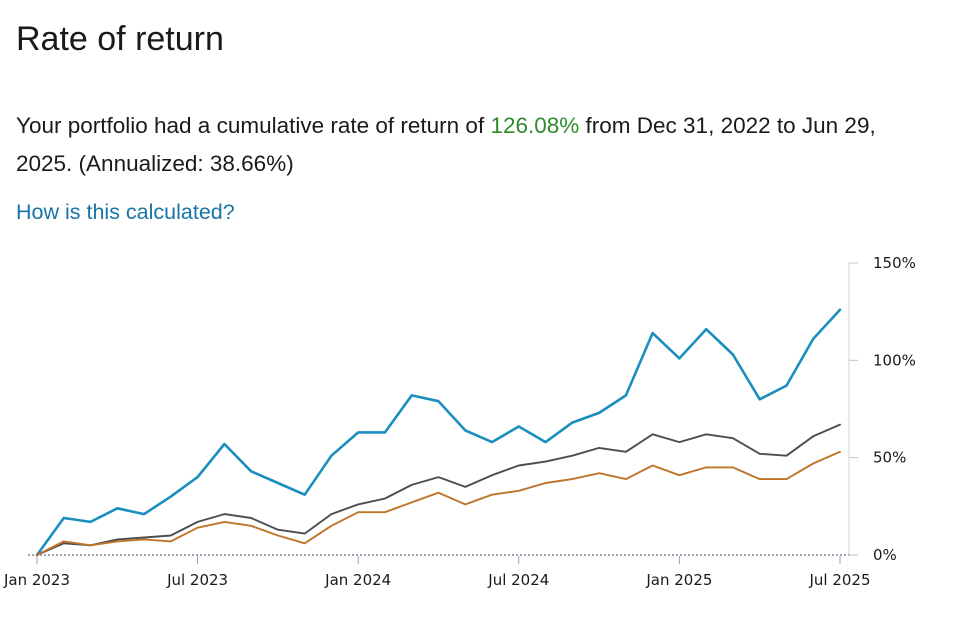  What do you see at coordinates (518, 580) in the screenshot?
I see `x-tick-label: Jul 2024` at bounding box center [518, 580].